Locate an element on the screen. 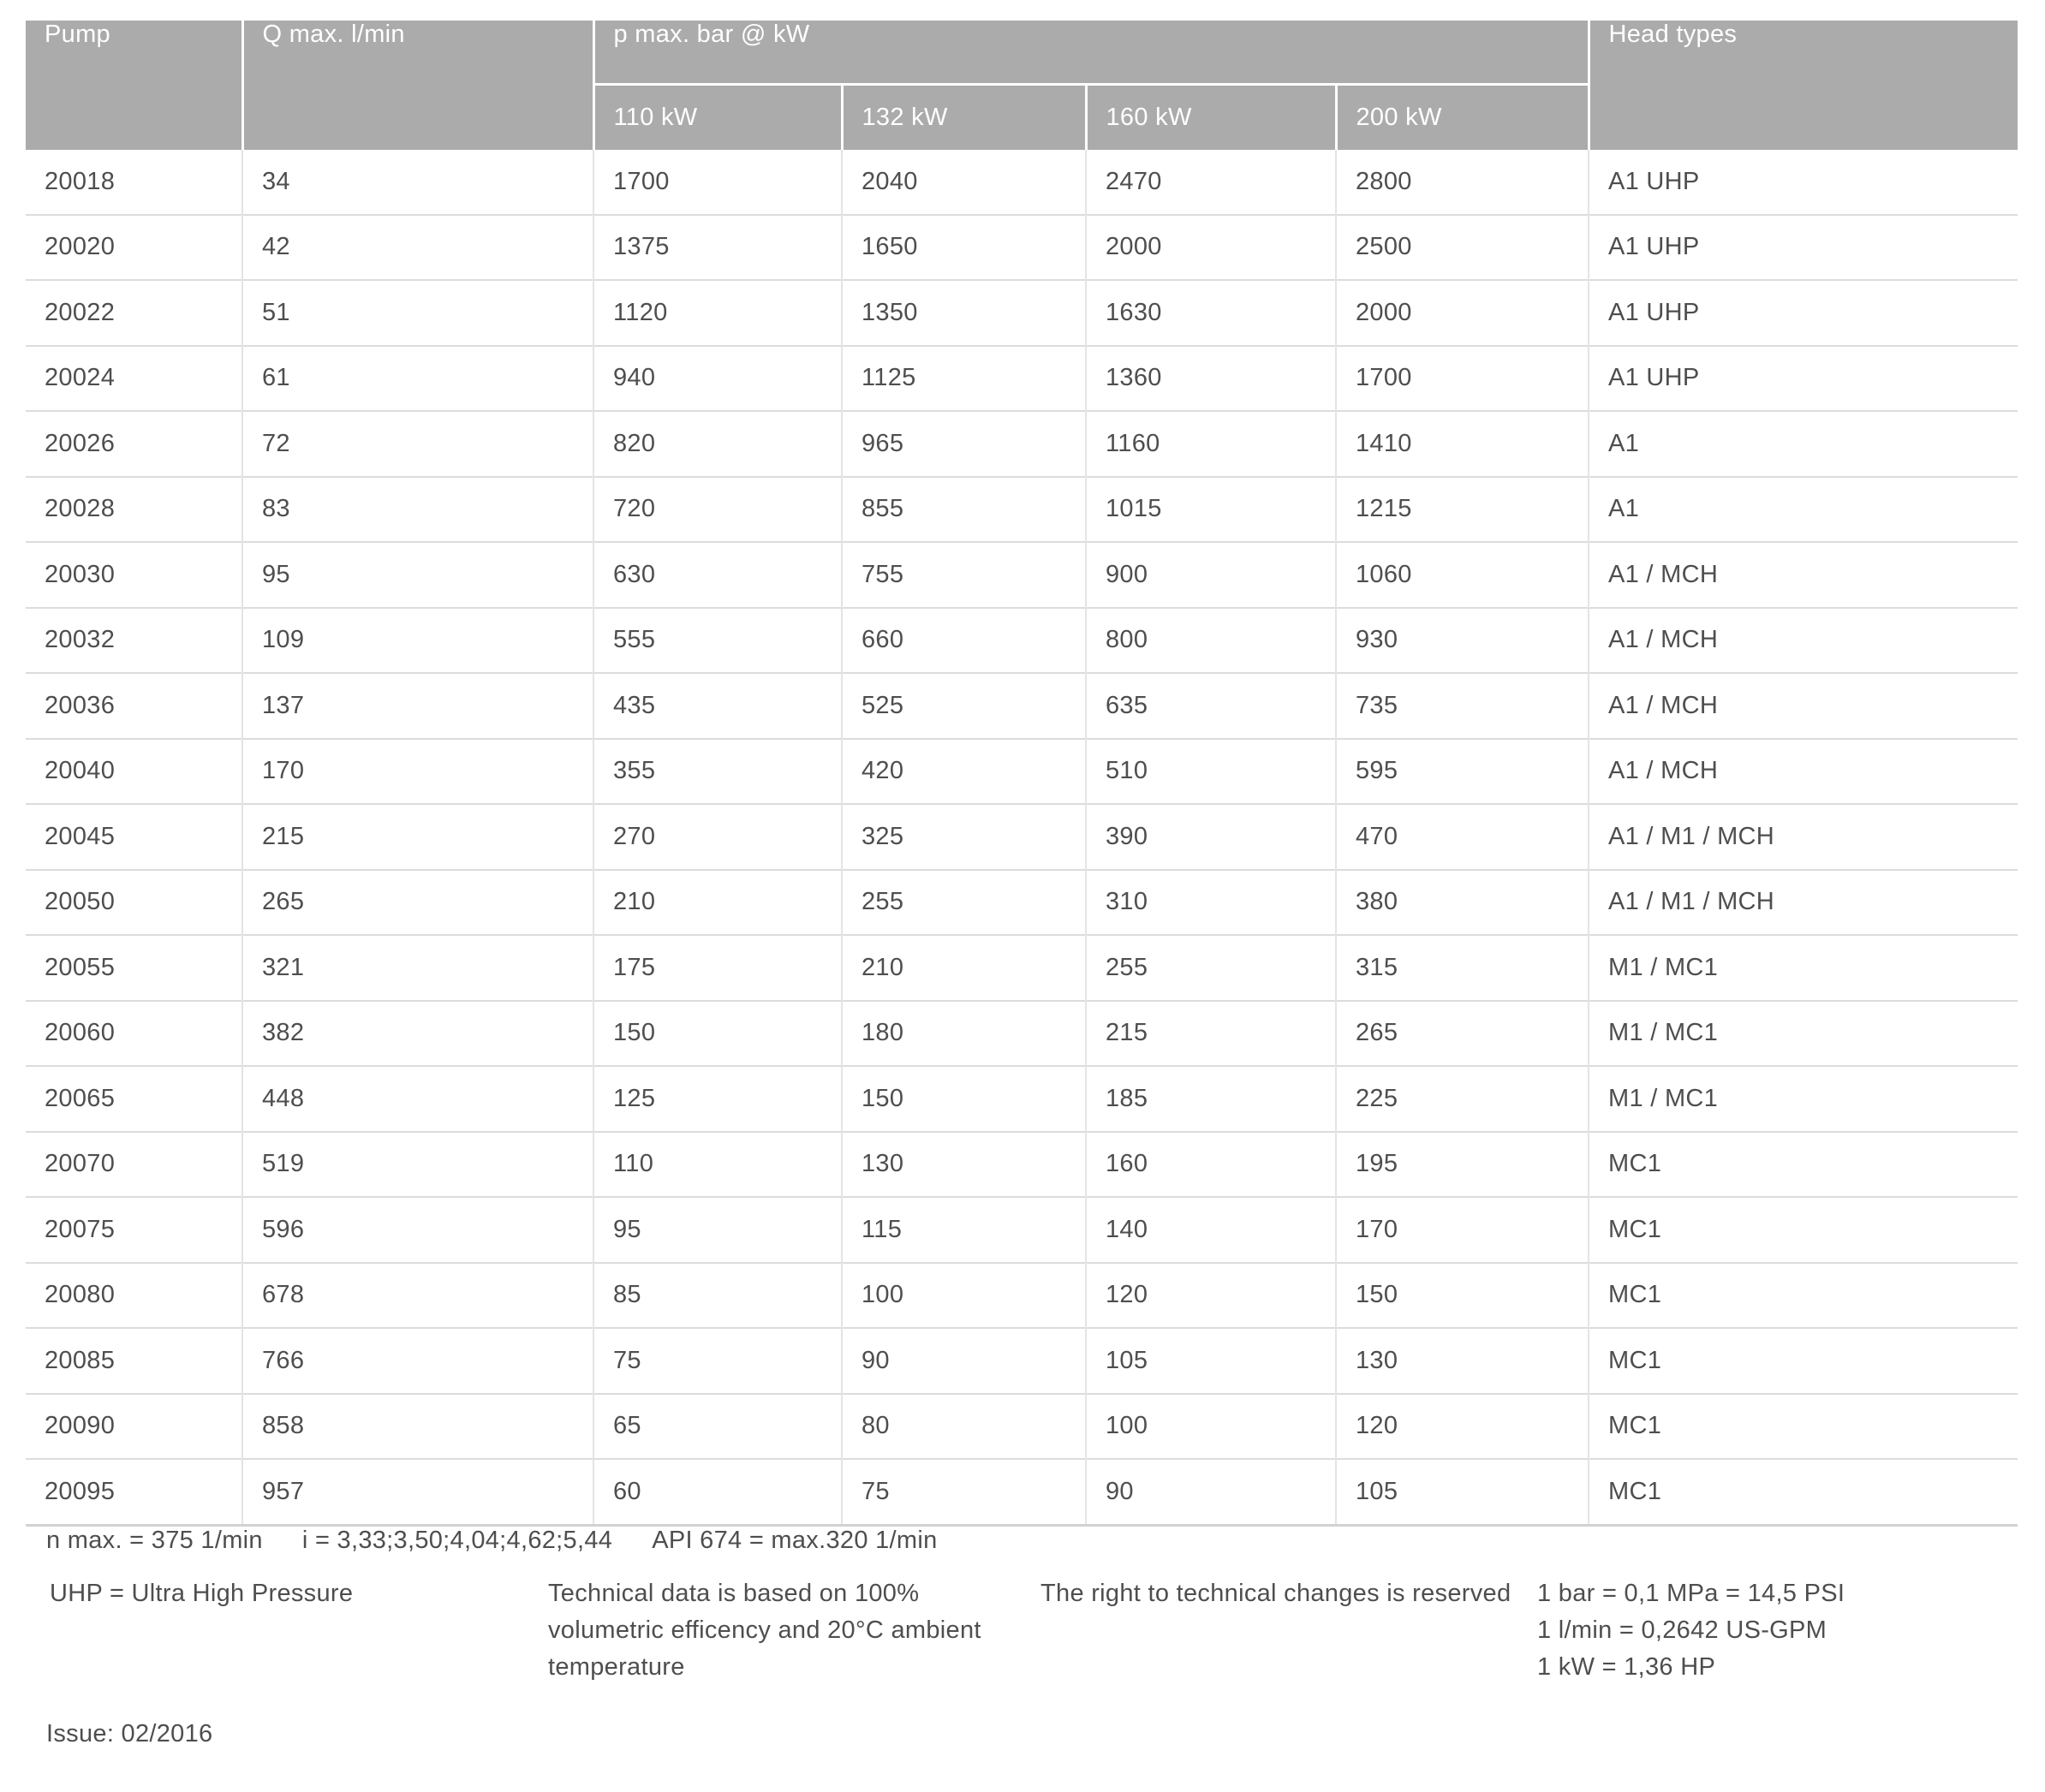 This screenshot has height=1792, width=2045. p-110kw-cell: 1375 is located at coordinates (718, 246).